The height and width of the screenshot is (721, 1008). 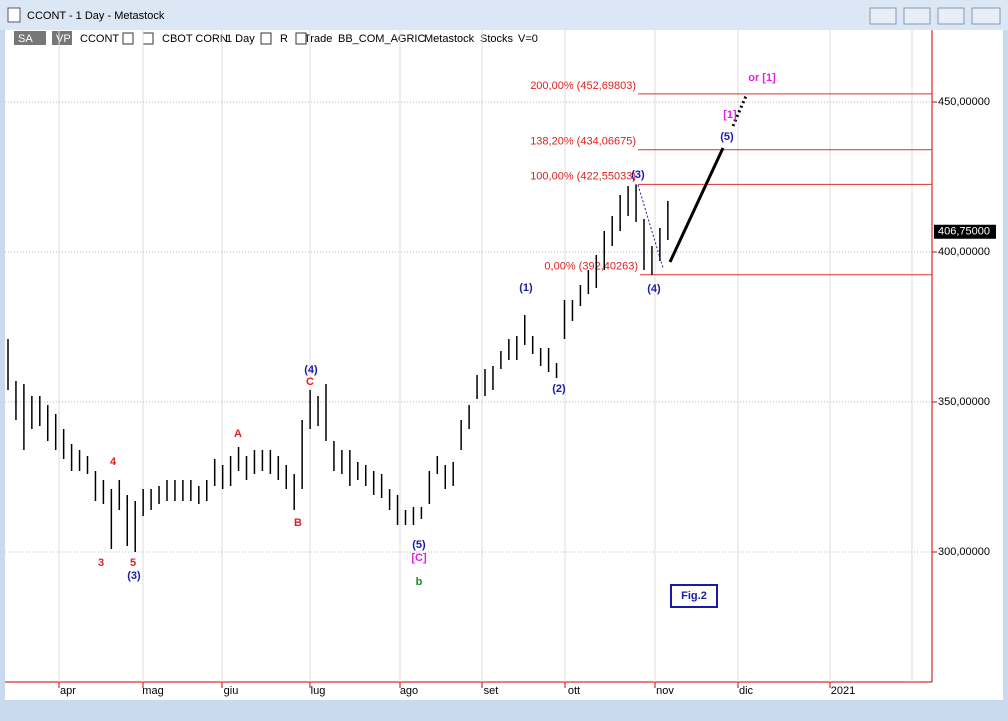 What do you see at coordinates (195, 39) in the screenshot?
I see `toolbar-item: CBOT CORN` at bounding box center [195, 39].